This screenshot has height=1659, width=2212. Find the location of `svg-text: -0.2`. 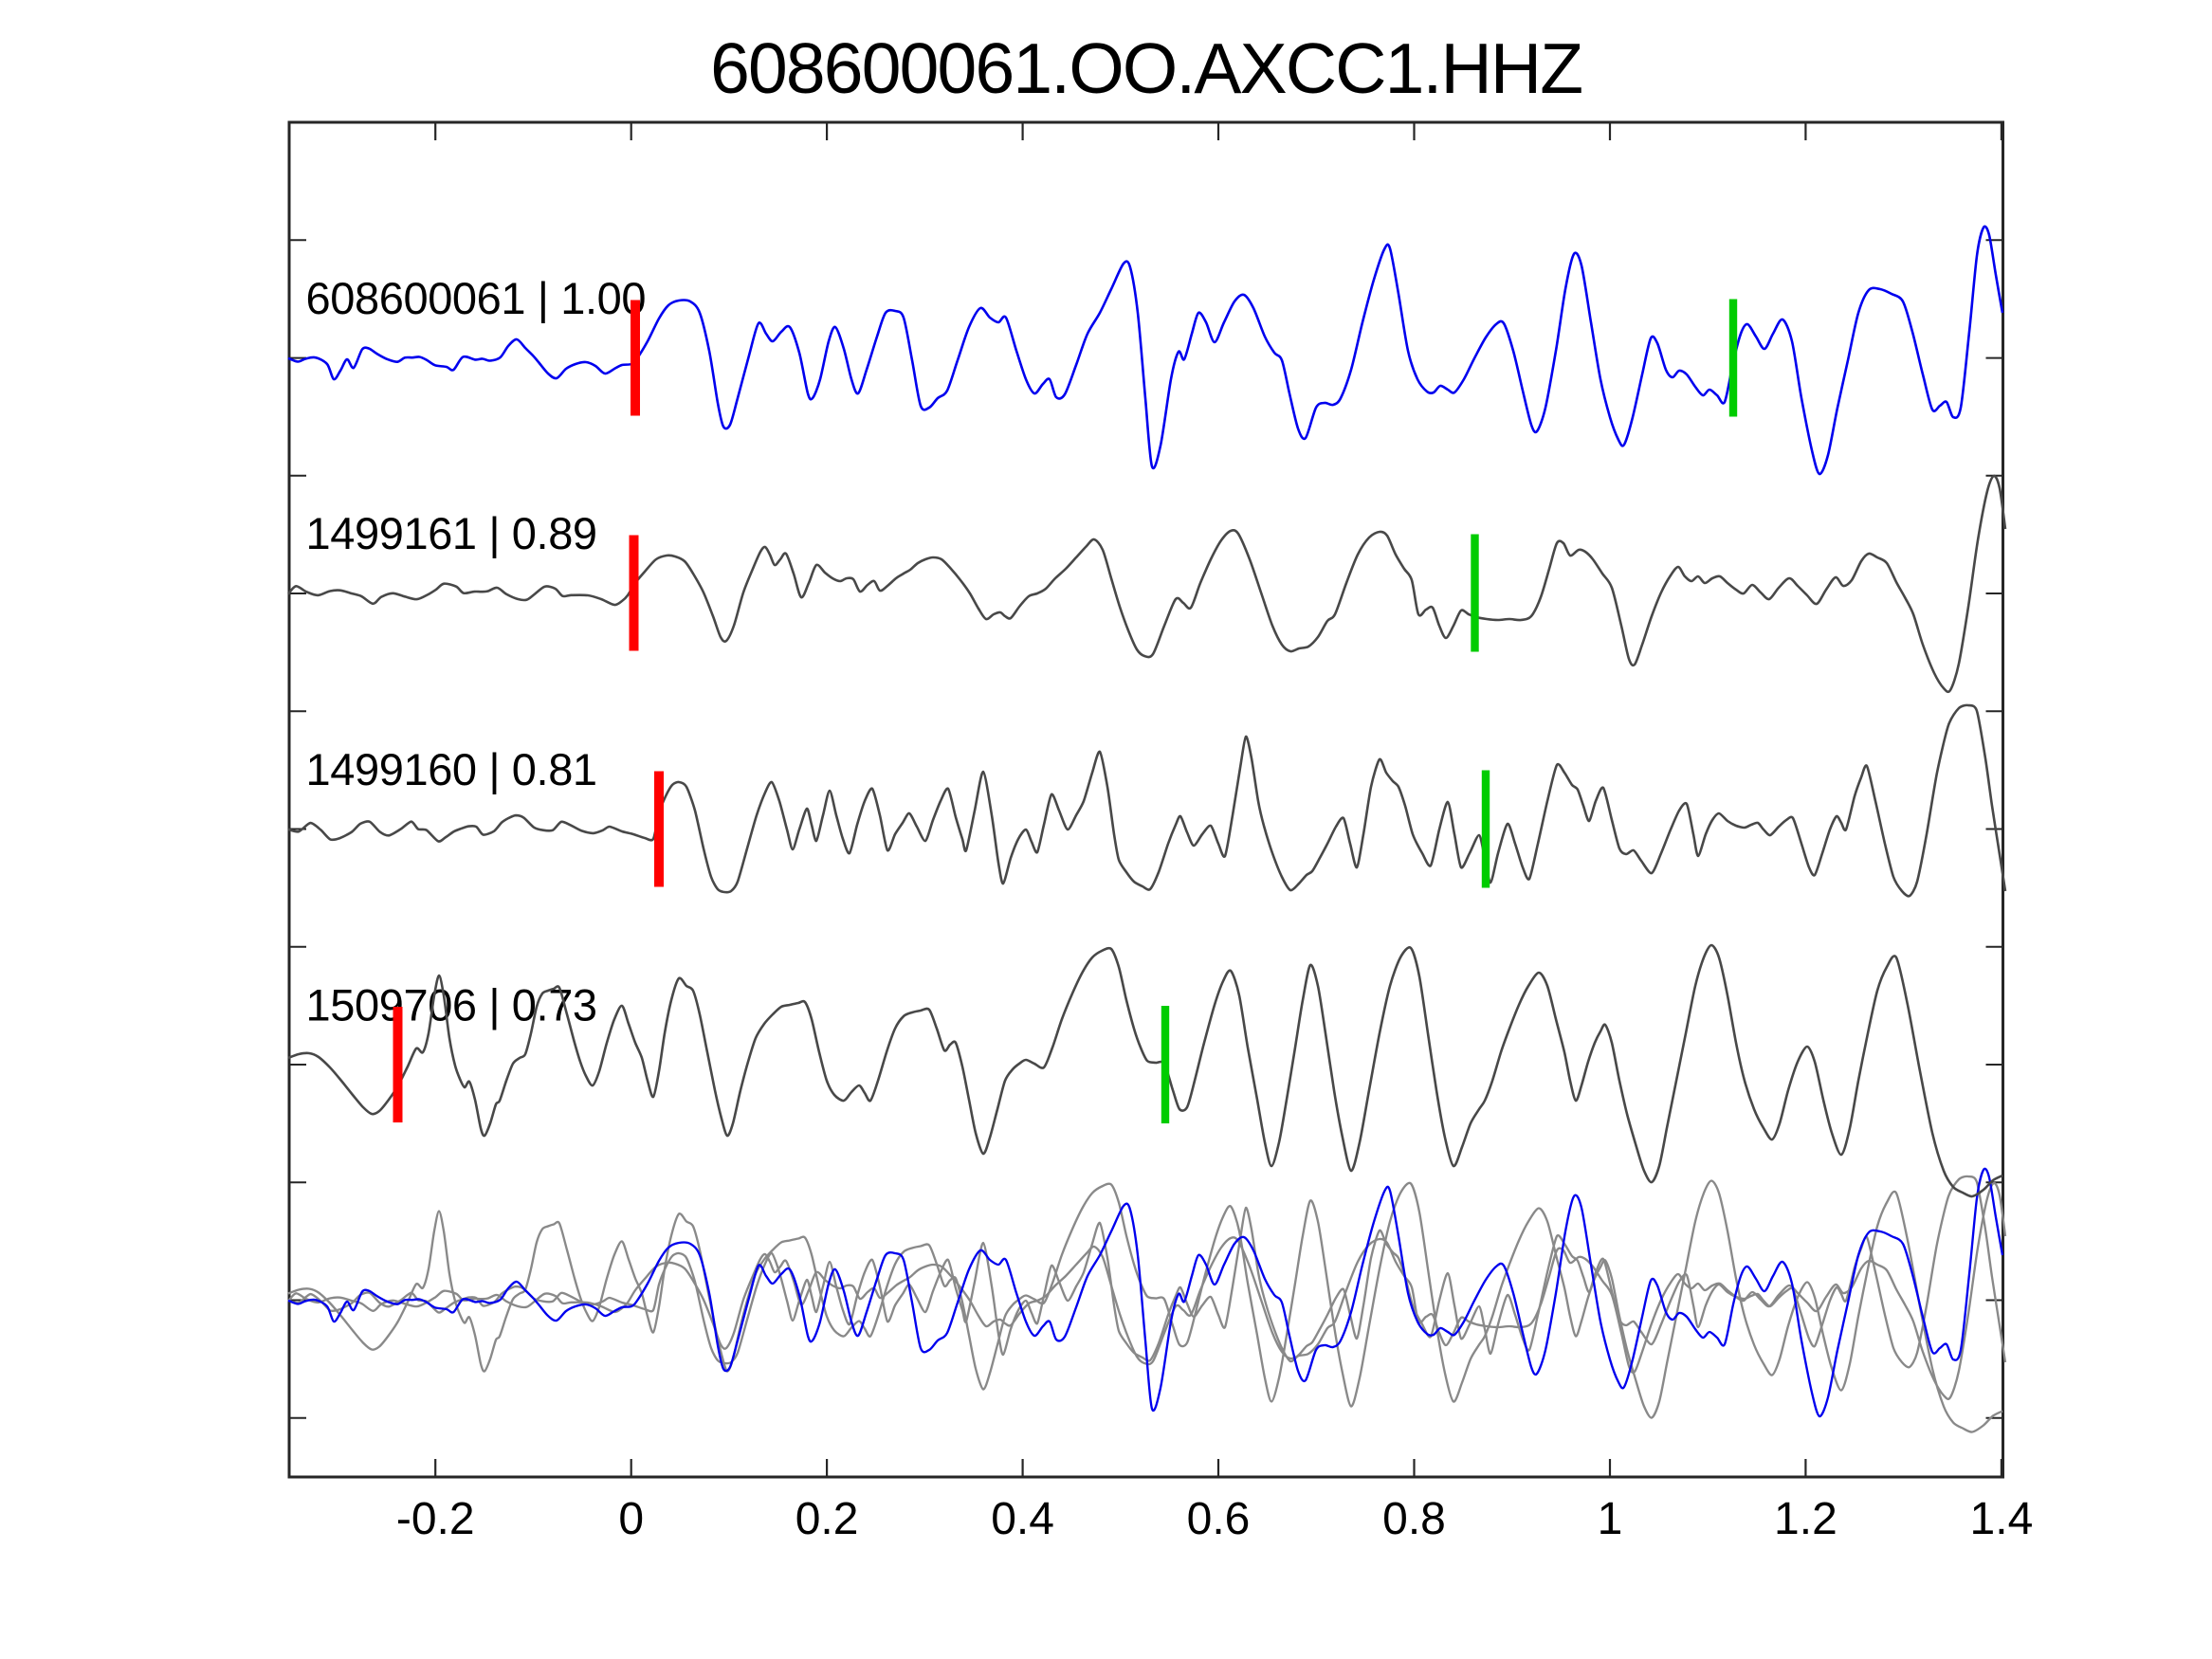

svg-text: -0.2 is located at coordinates (435, 1519).